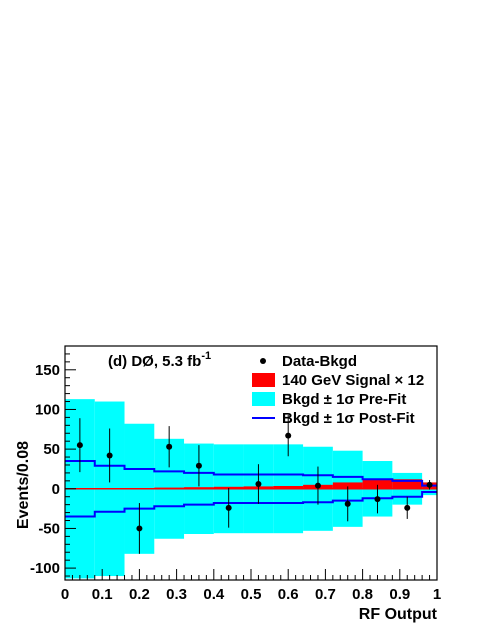  I want to click on legend-marker-data, so click(263, 361).